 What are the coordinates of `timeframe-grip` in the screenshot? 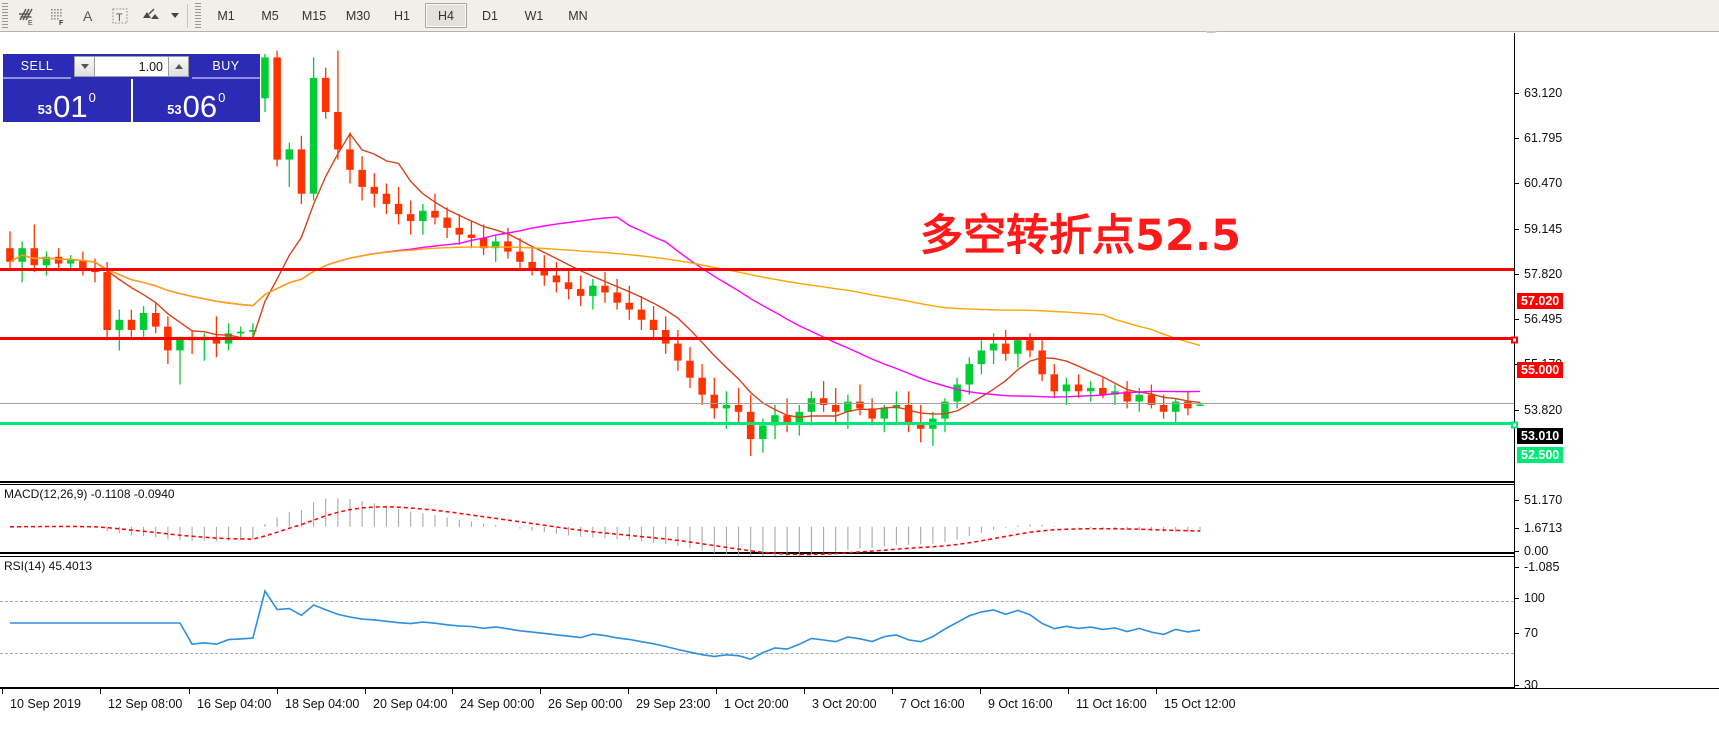 It's located at (198, 15).